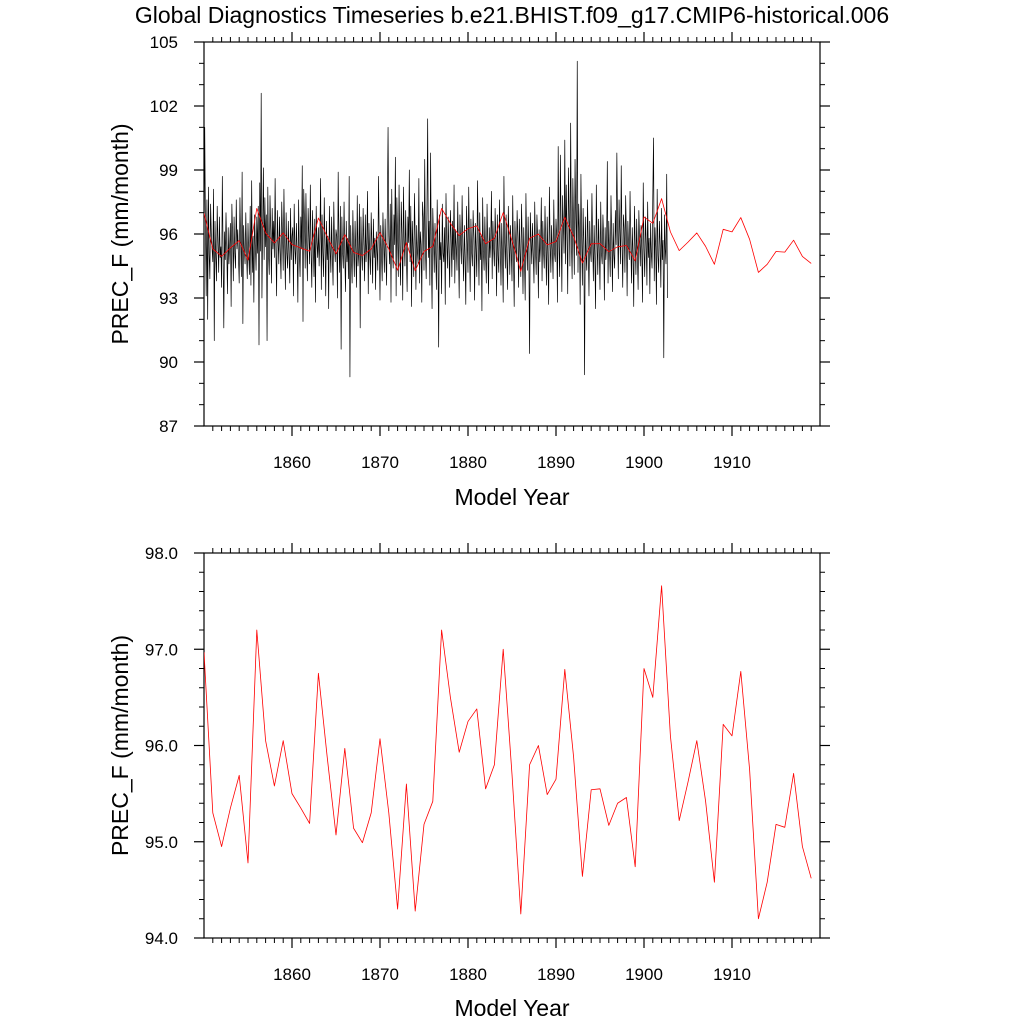 The width and height of the screenshot is (1024, 1024). Describe the element at coordinates (164, 42) in the screenshot. I see `y-tick-label: 105` at that location.